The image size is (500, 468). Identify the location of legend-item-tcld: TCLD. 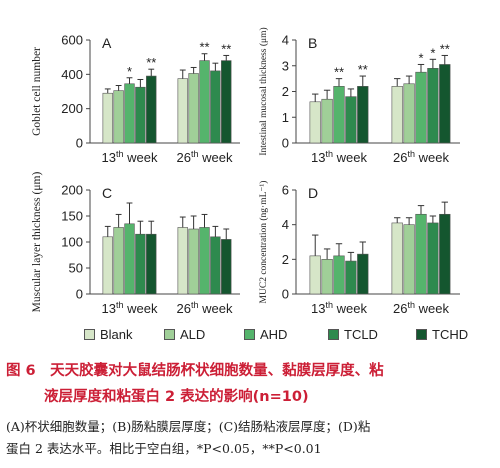
(353, 334).